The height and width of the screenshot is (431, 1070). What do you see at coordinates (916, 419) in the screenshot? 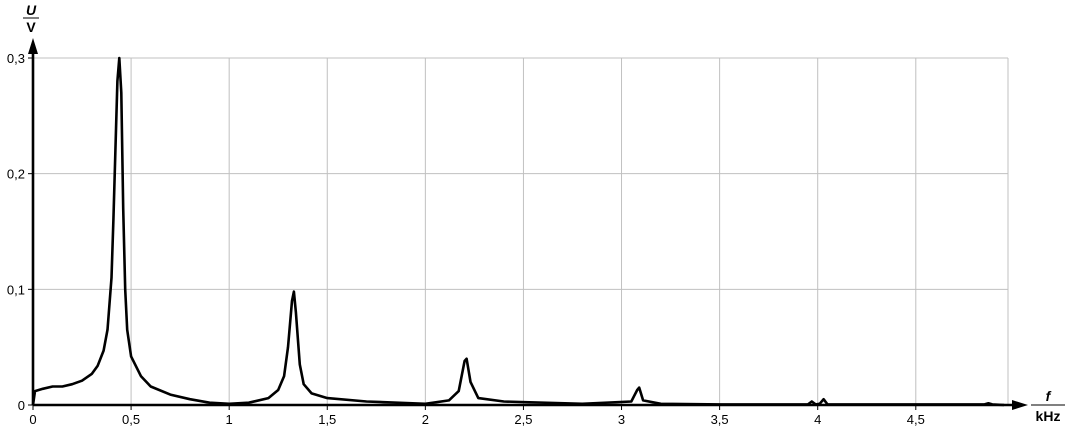
I see `x-tick-label: 4,5` at bounding box center [916, 419].